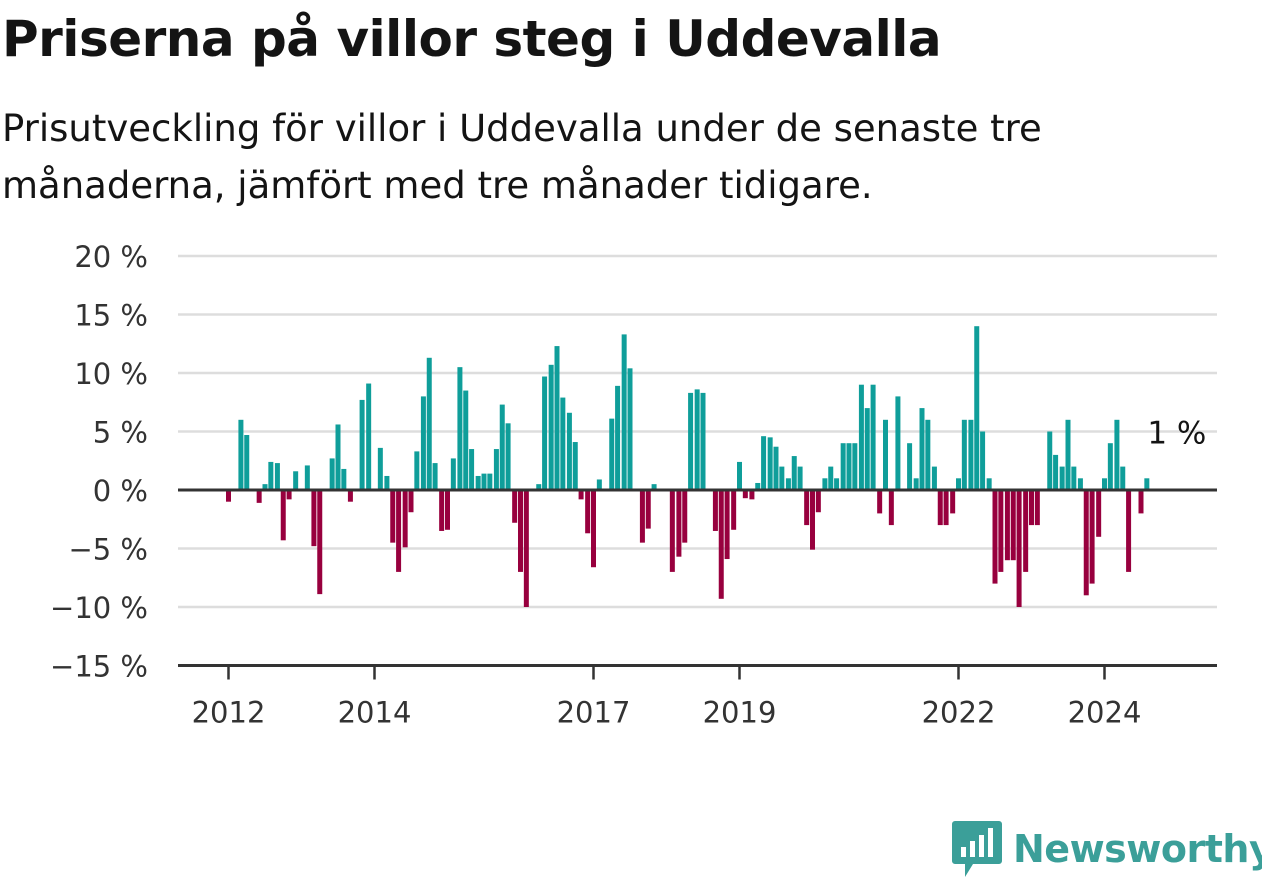 This screenshot has width=1262, height=879. I want to click on x-tick-label: 2019, so click(740, 713).